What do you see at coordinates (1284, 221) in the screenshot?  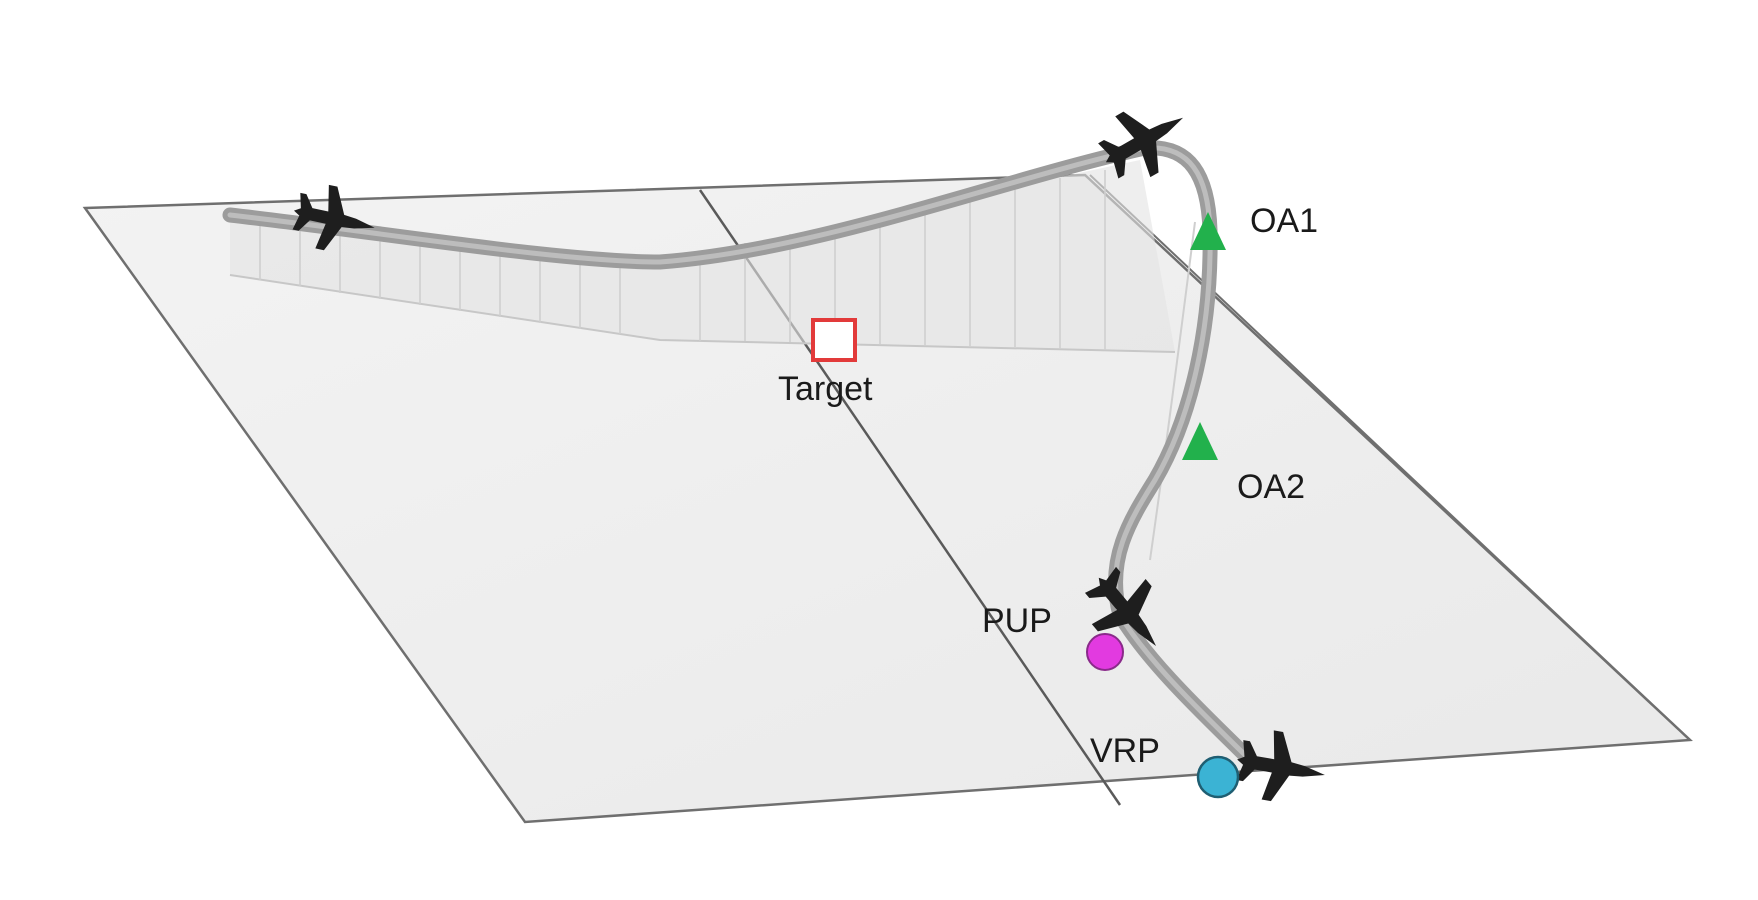 I see `oa1-label: OA1` at bounding box center [1284, 221].